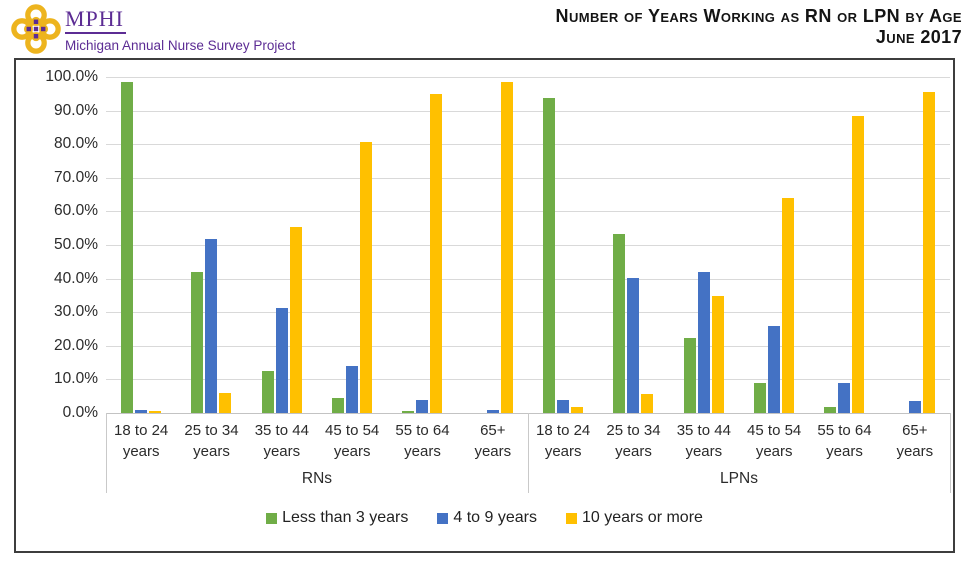  Describe the element at coordinates (76, 278) in the screenshot. I see `y-tick-label: 40.0%` at that location.